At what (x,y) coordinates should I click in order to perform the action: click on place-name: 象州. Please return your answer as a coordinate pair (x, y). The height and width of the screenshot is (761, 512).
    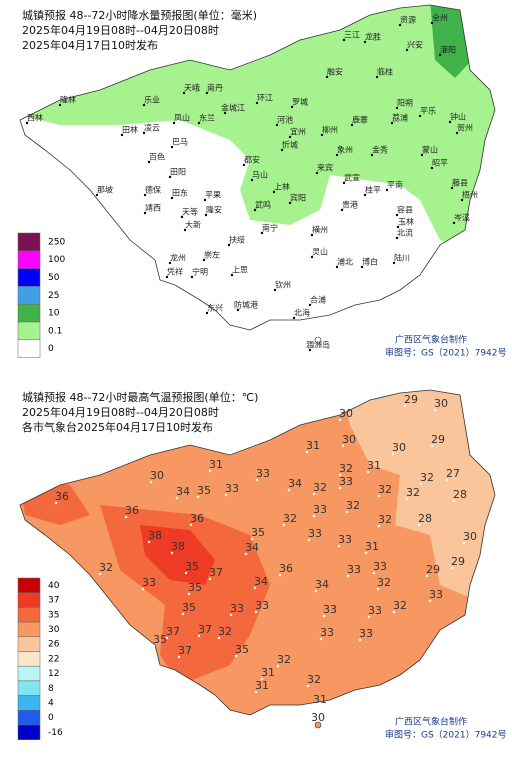
    Looking at the image, I should click on (345, 150).